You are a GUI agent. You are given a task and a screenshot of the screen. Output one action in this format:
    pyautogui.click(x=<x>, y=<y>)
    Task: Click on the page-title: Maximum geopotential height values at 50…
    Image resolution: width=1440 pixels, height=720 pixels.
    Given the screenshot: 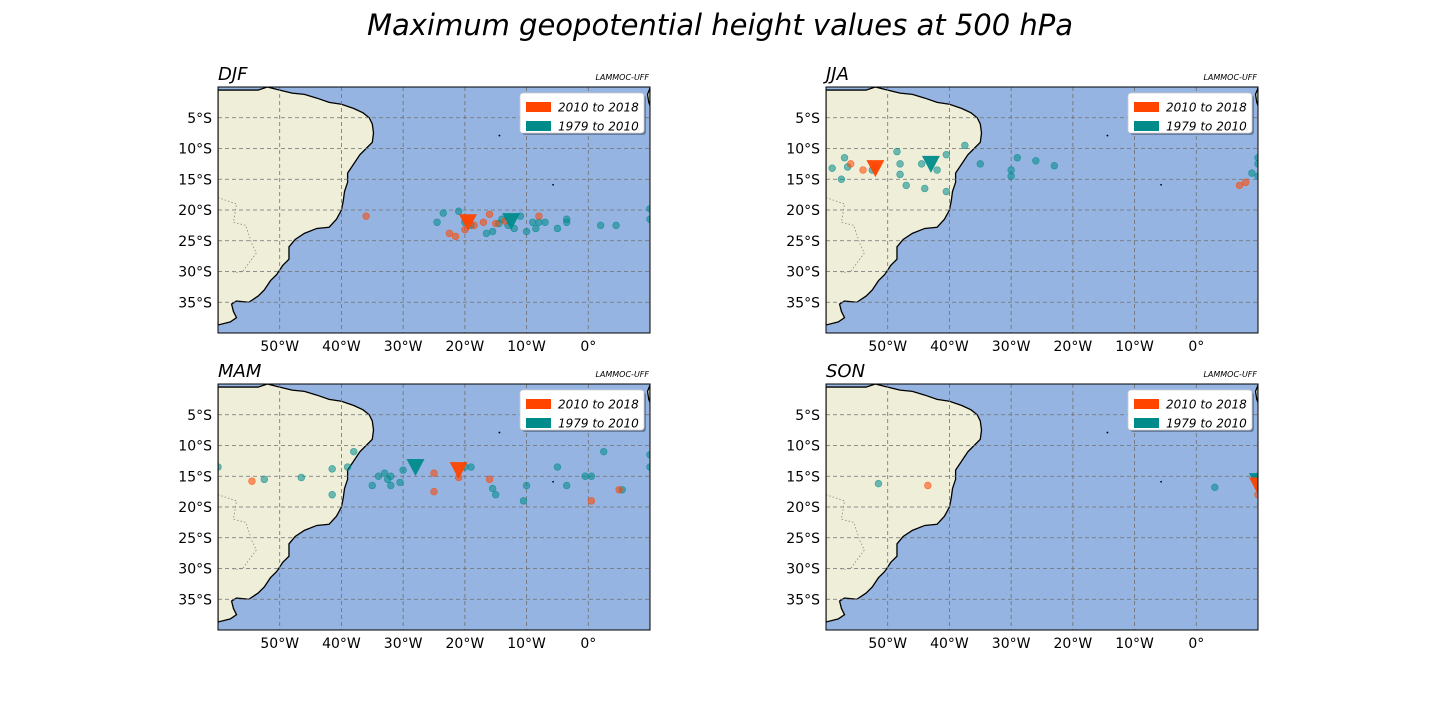 What is the action you would take?
    pyautogui.click(x=720, y=25)
    